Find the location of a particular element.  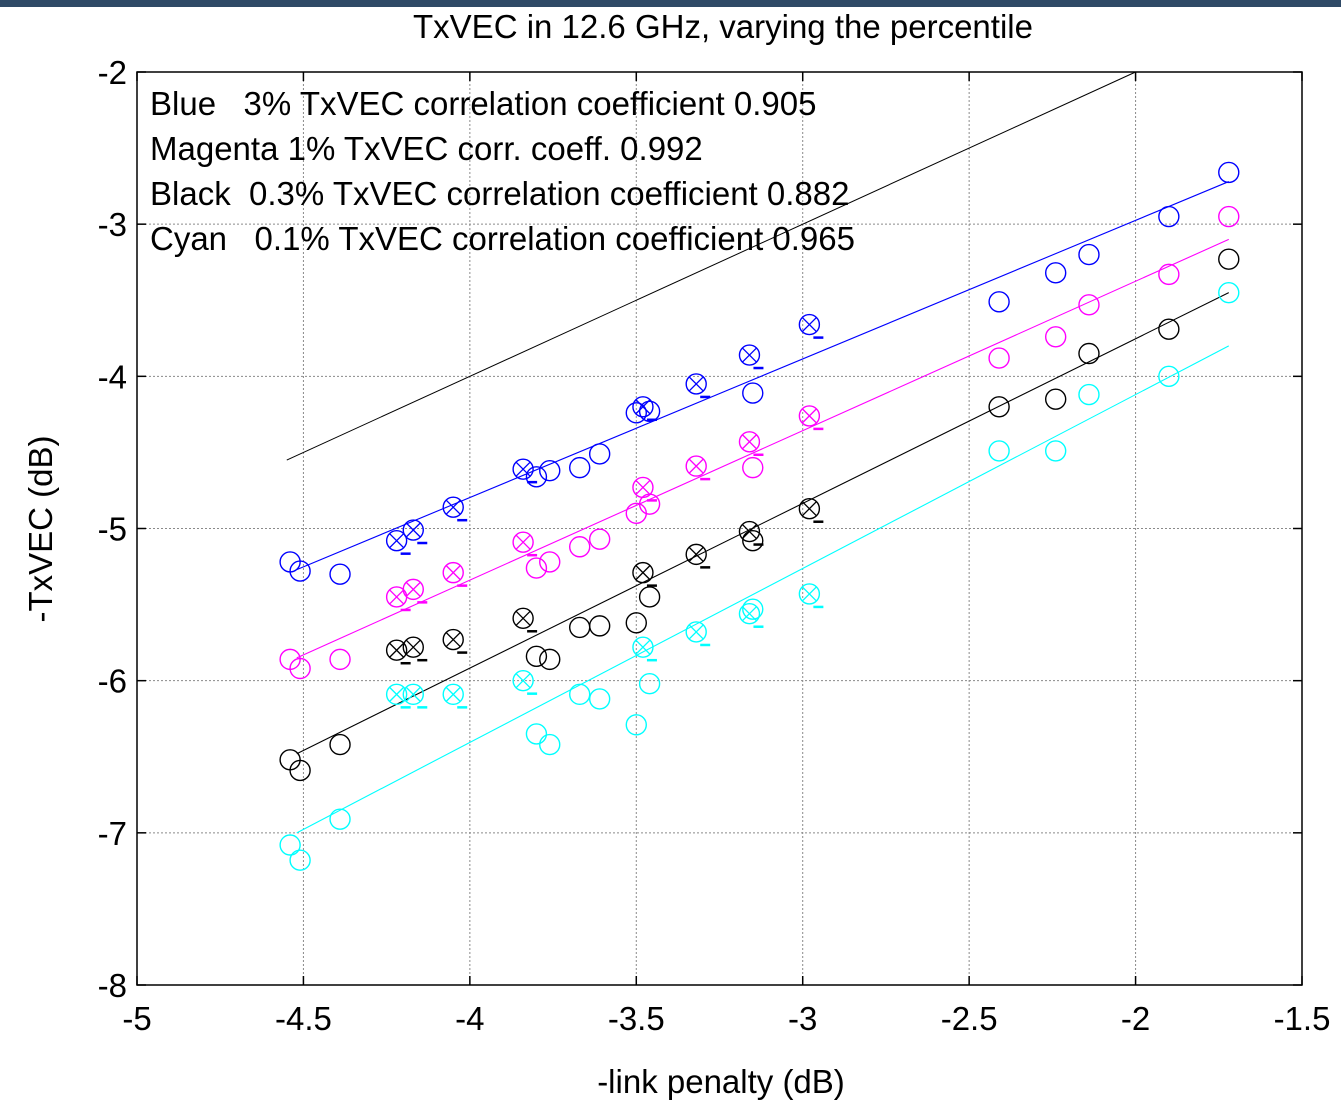

y-tick-label: -8 is located at coordinates (112, 985).